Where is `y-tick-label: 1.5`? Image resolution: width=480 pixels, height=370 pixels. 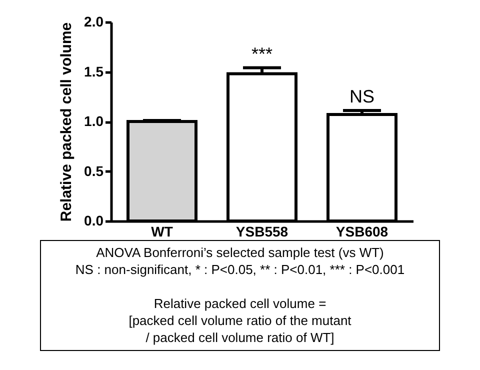 y-tick-label: 1.5 is located at coordinates (94, 71).